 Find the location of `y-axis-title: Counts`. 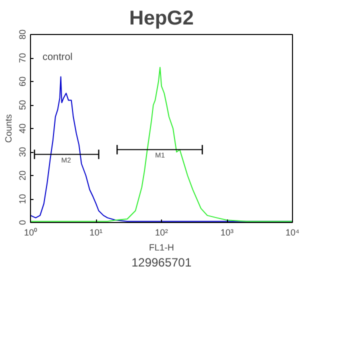

y-axis-title: Counts is located at coordinates (9, 128).